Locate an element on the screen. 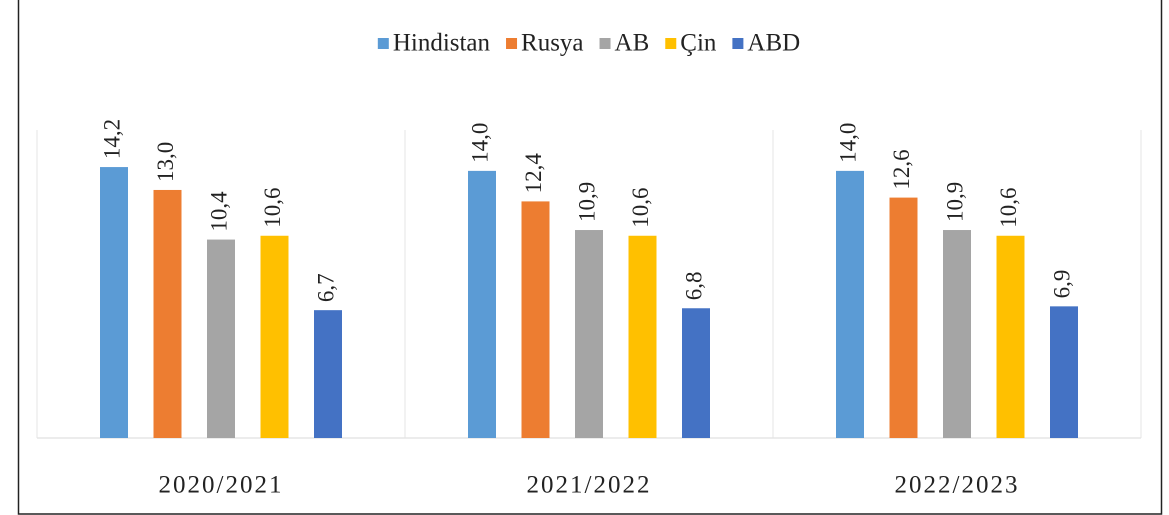 The height and width of the screenshot is (515, 1169). data-label: 12,6 is located at coordinates (901, 169).